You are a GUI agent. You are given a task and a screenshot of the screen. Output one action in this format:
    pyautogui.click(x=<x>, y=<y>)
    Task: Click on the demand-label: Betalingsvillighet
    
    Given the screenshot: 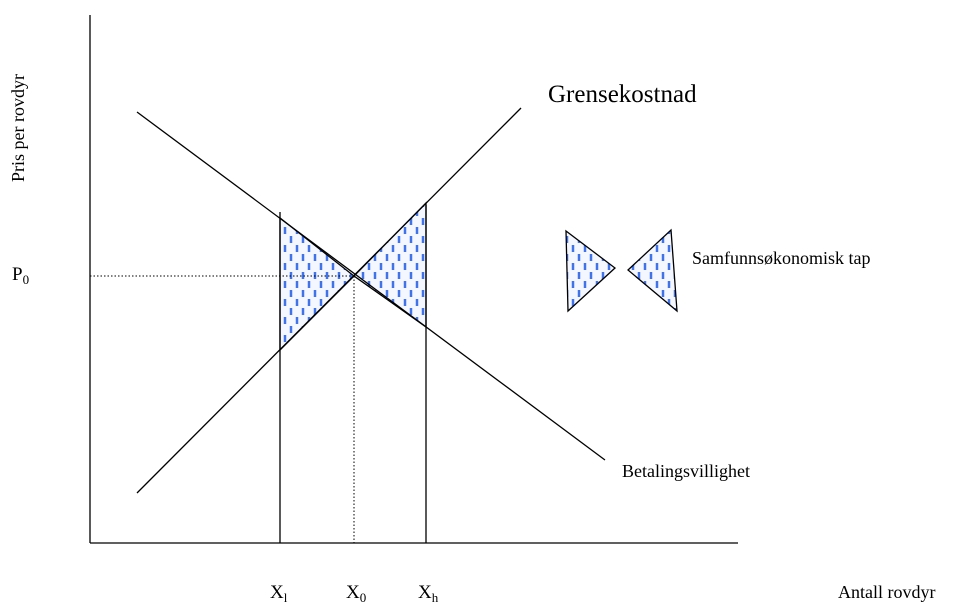 What is the action you would take?
    pyautogui.click(x=686, y=471)
    